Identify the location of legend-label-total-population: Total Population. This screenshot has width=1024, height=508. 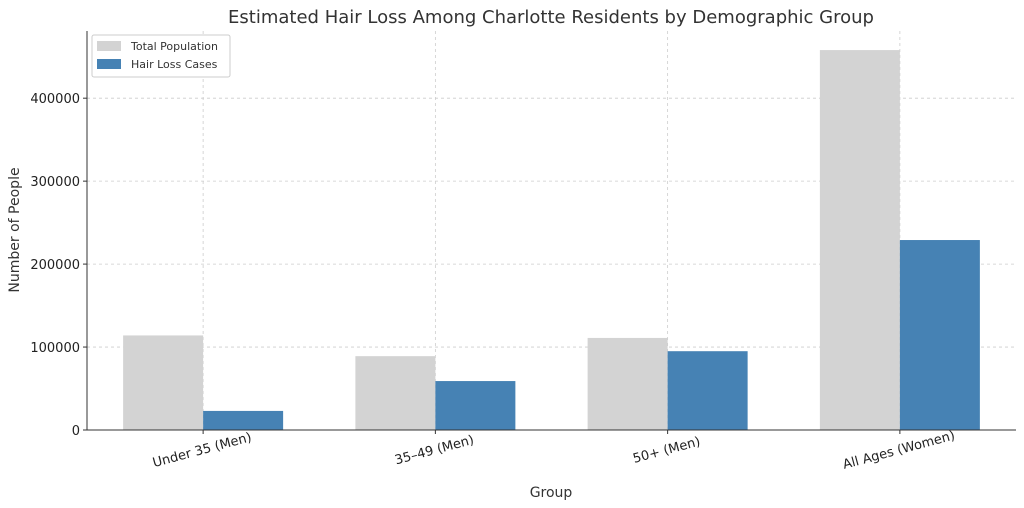
(174, 46).